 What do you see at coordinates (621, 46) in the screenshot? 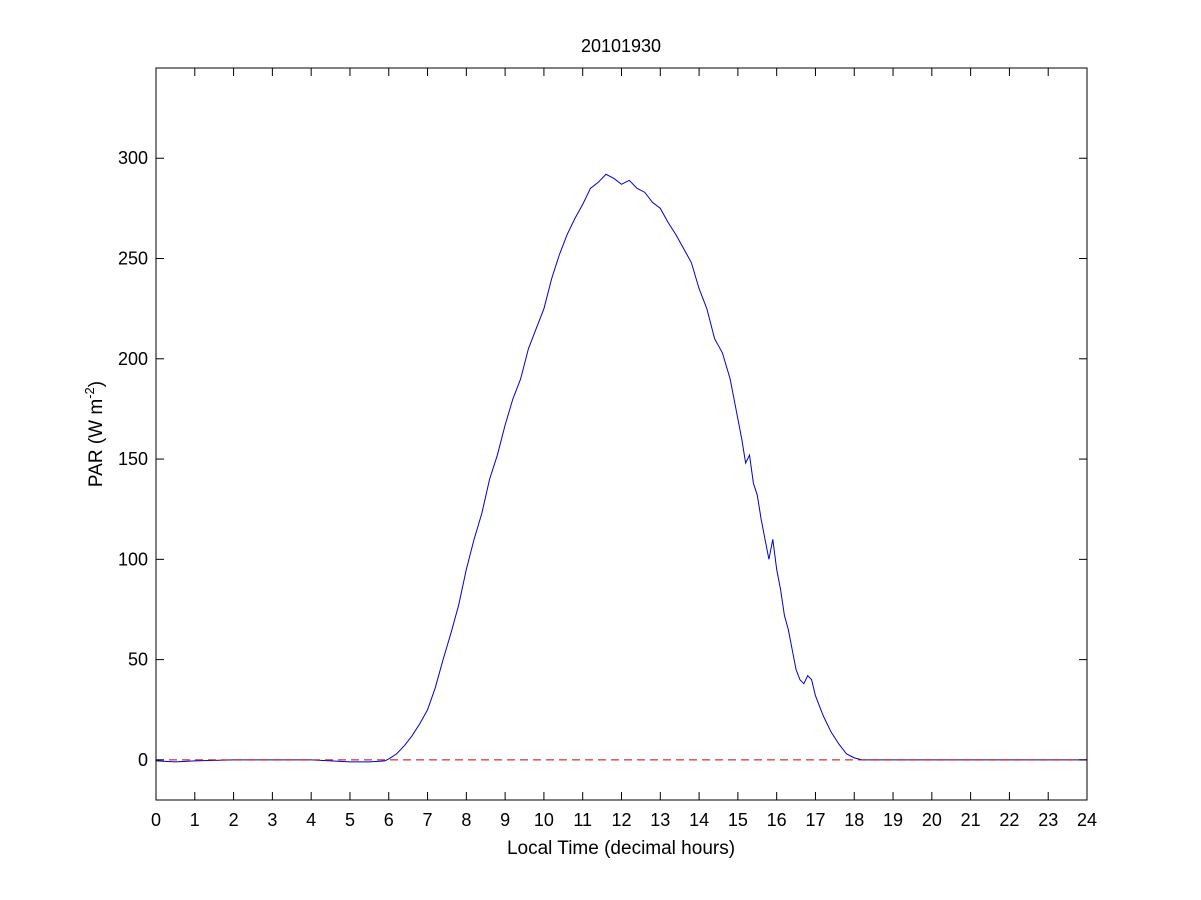
I see `chart-title: 20101930` at bounding box center [621, 46].